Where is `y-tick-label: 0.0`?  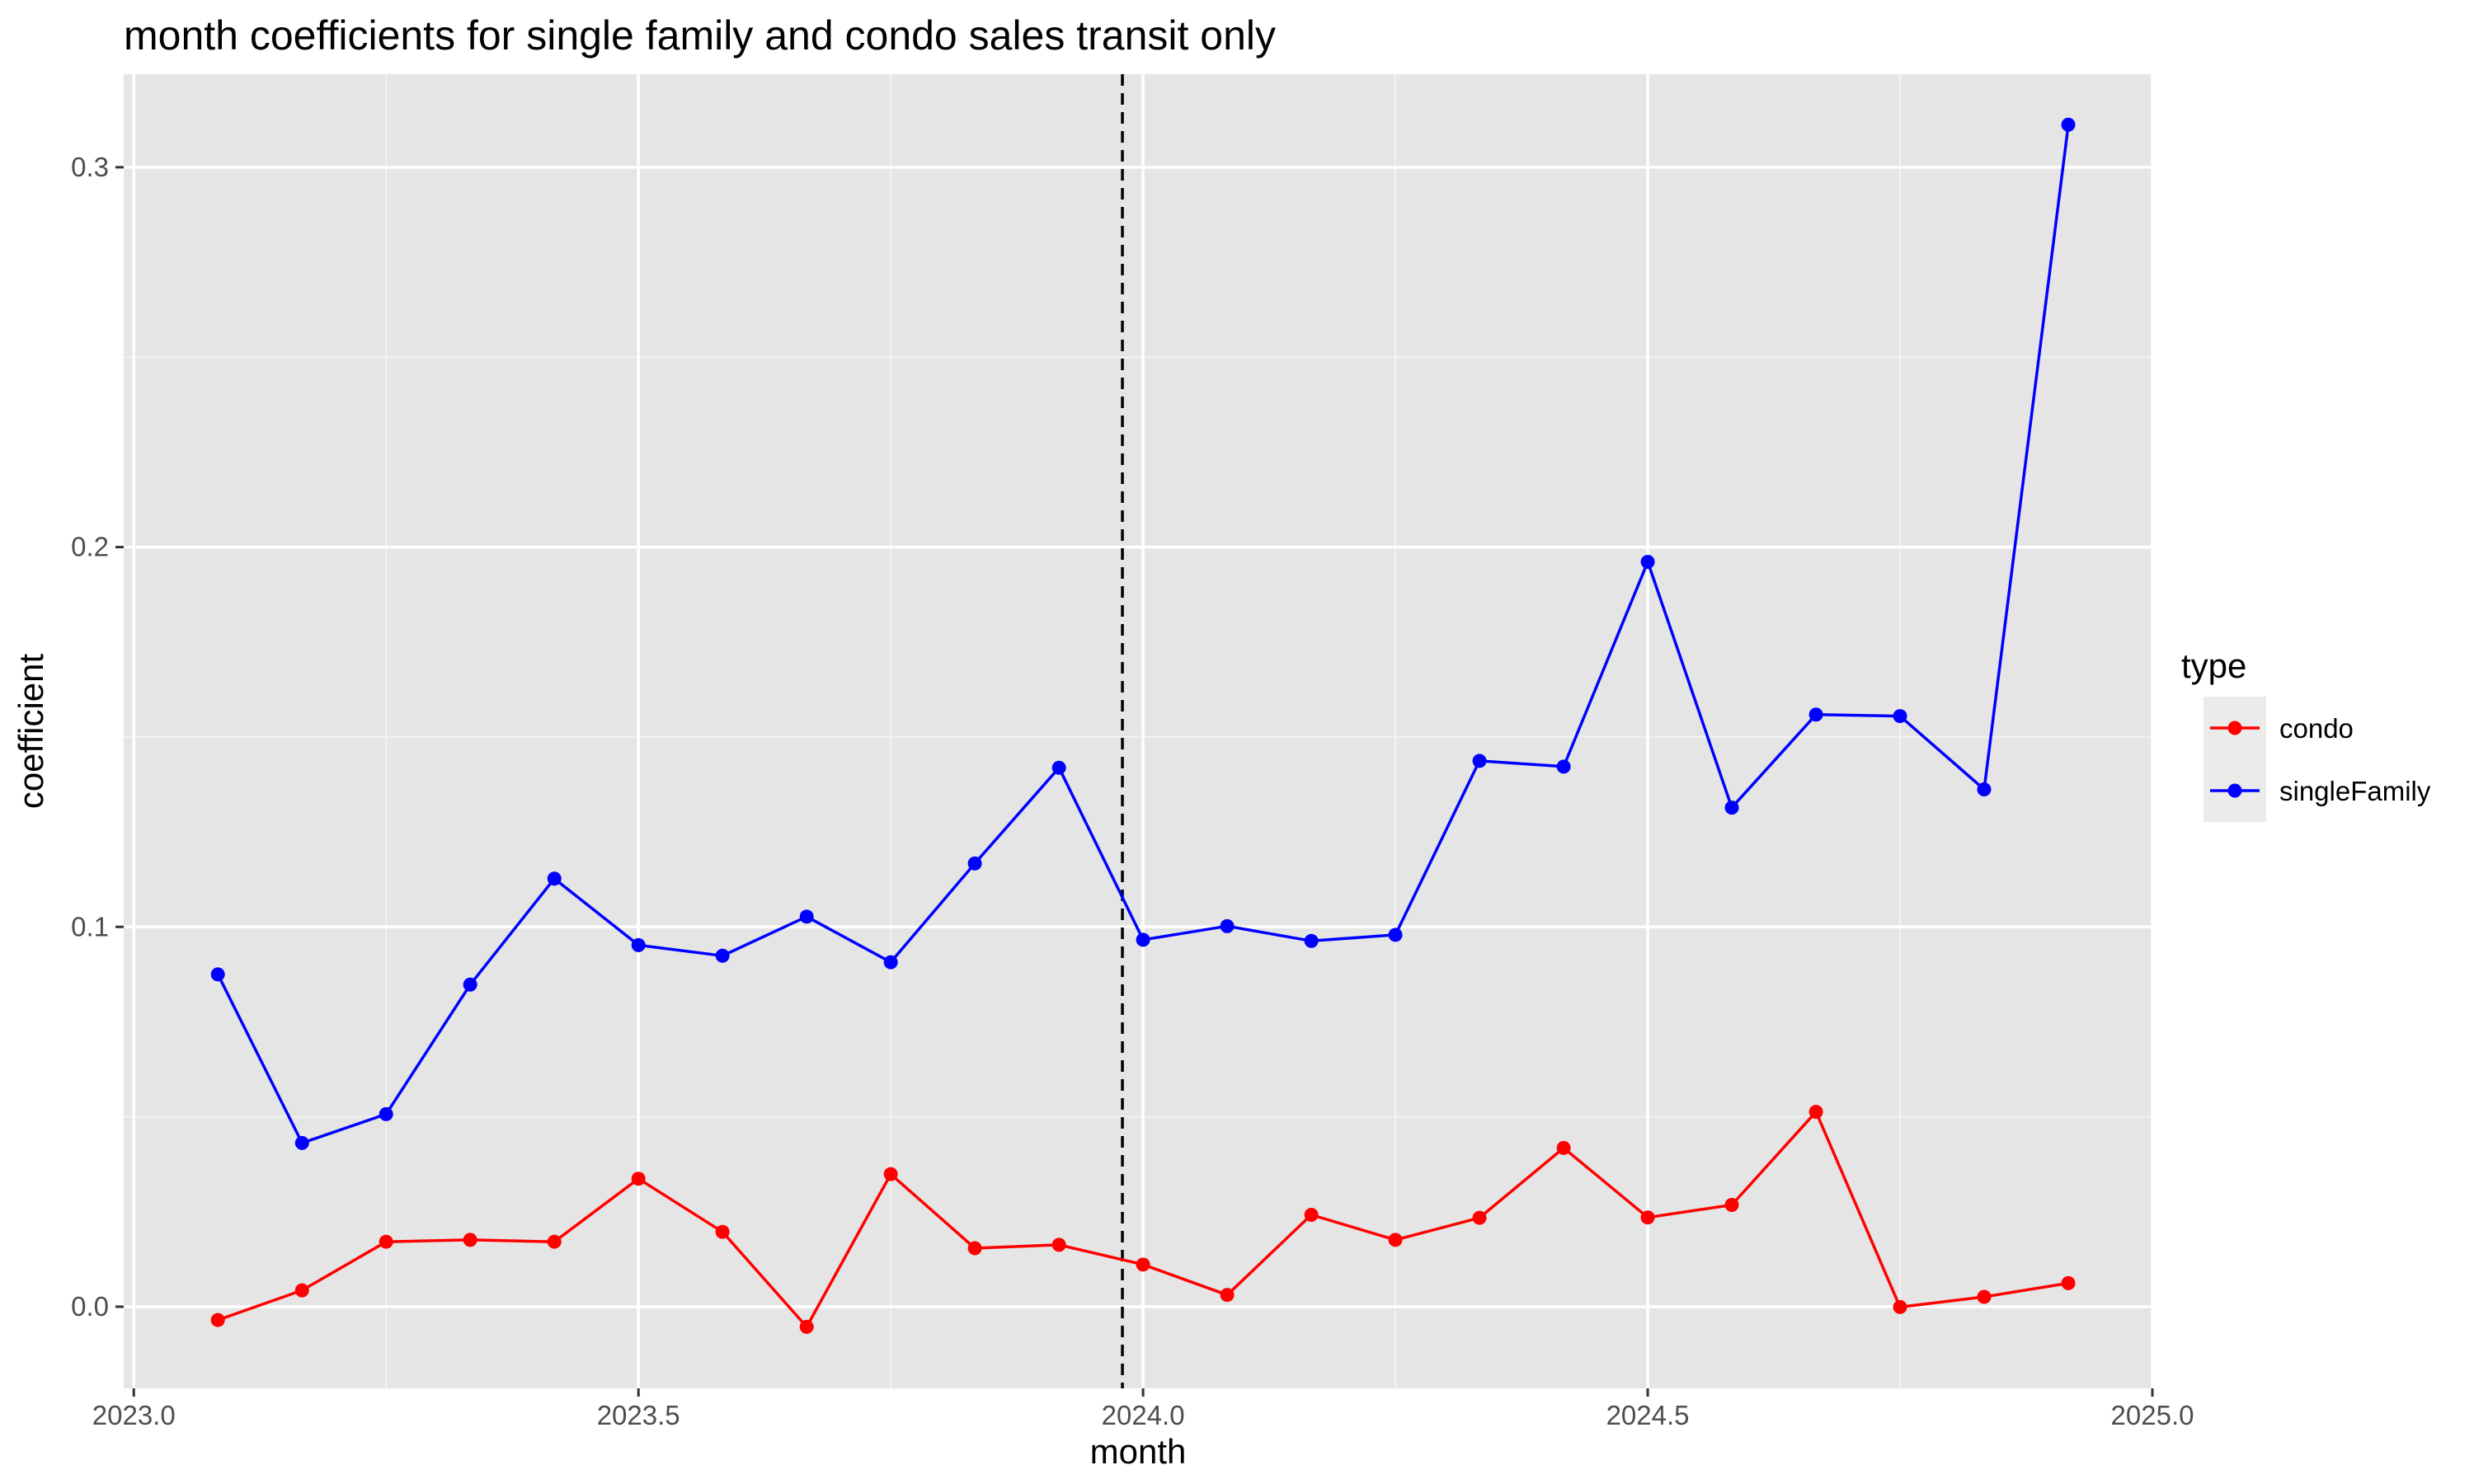 y-tick-label: 0.0 is located at coordinates (90, 1306).